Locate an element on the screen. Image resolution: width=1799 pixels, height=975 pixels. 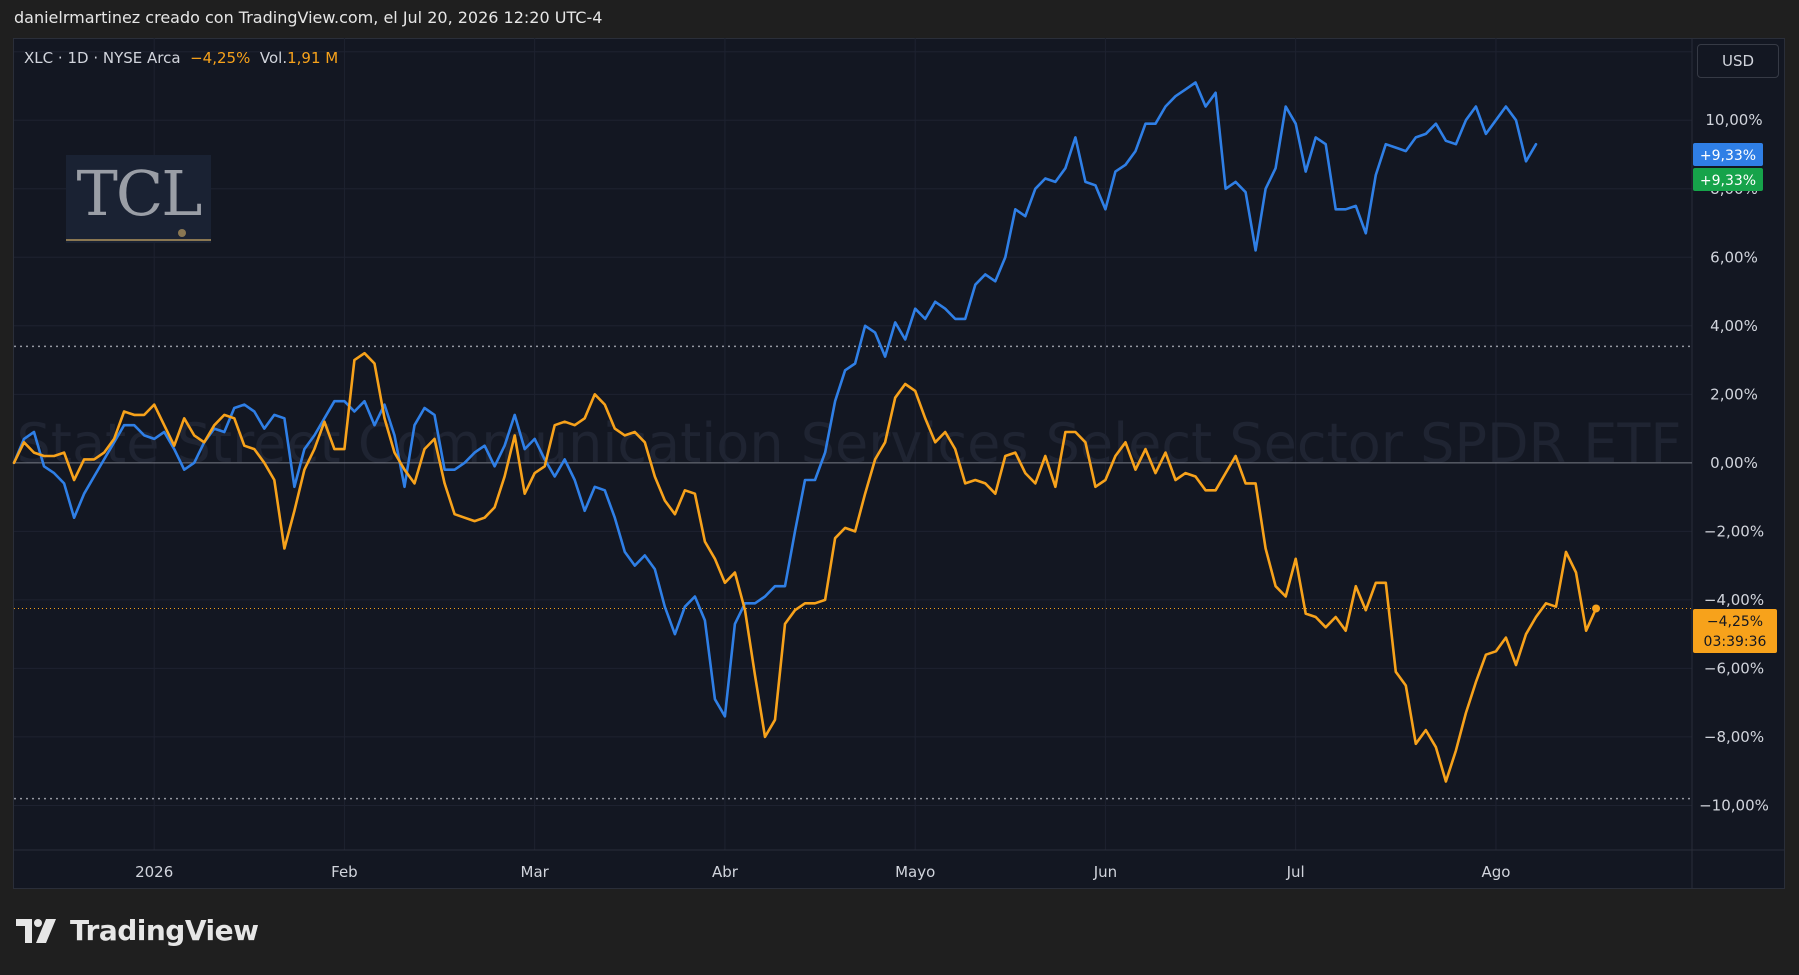
x-tick-label: Jul is located at coordinates (1295, 872).